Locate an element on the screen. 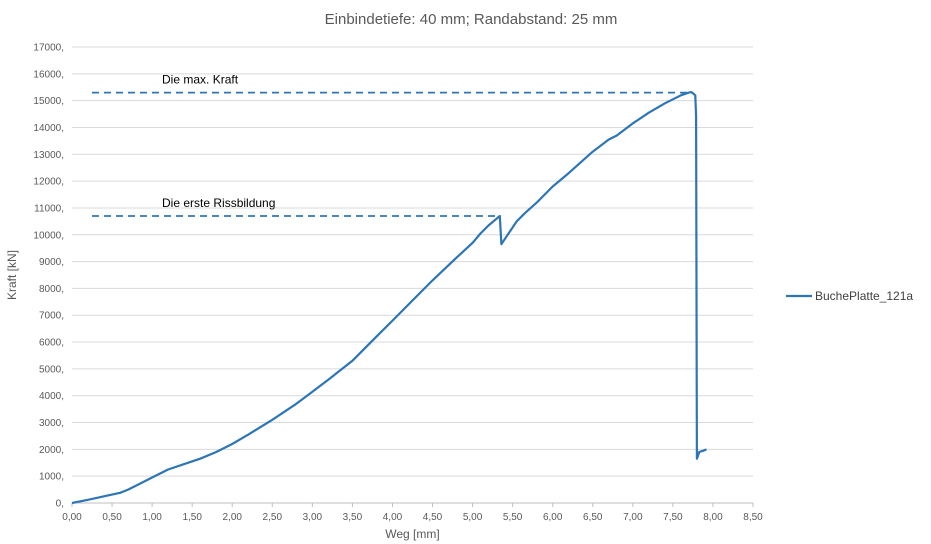  annotation-label: Die erste Rissbildung is located at coordinates (218, 203).